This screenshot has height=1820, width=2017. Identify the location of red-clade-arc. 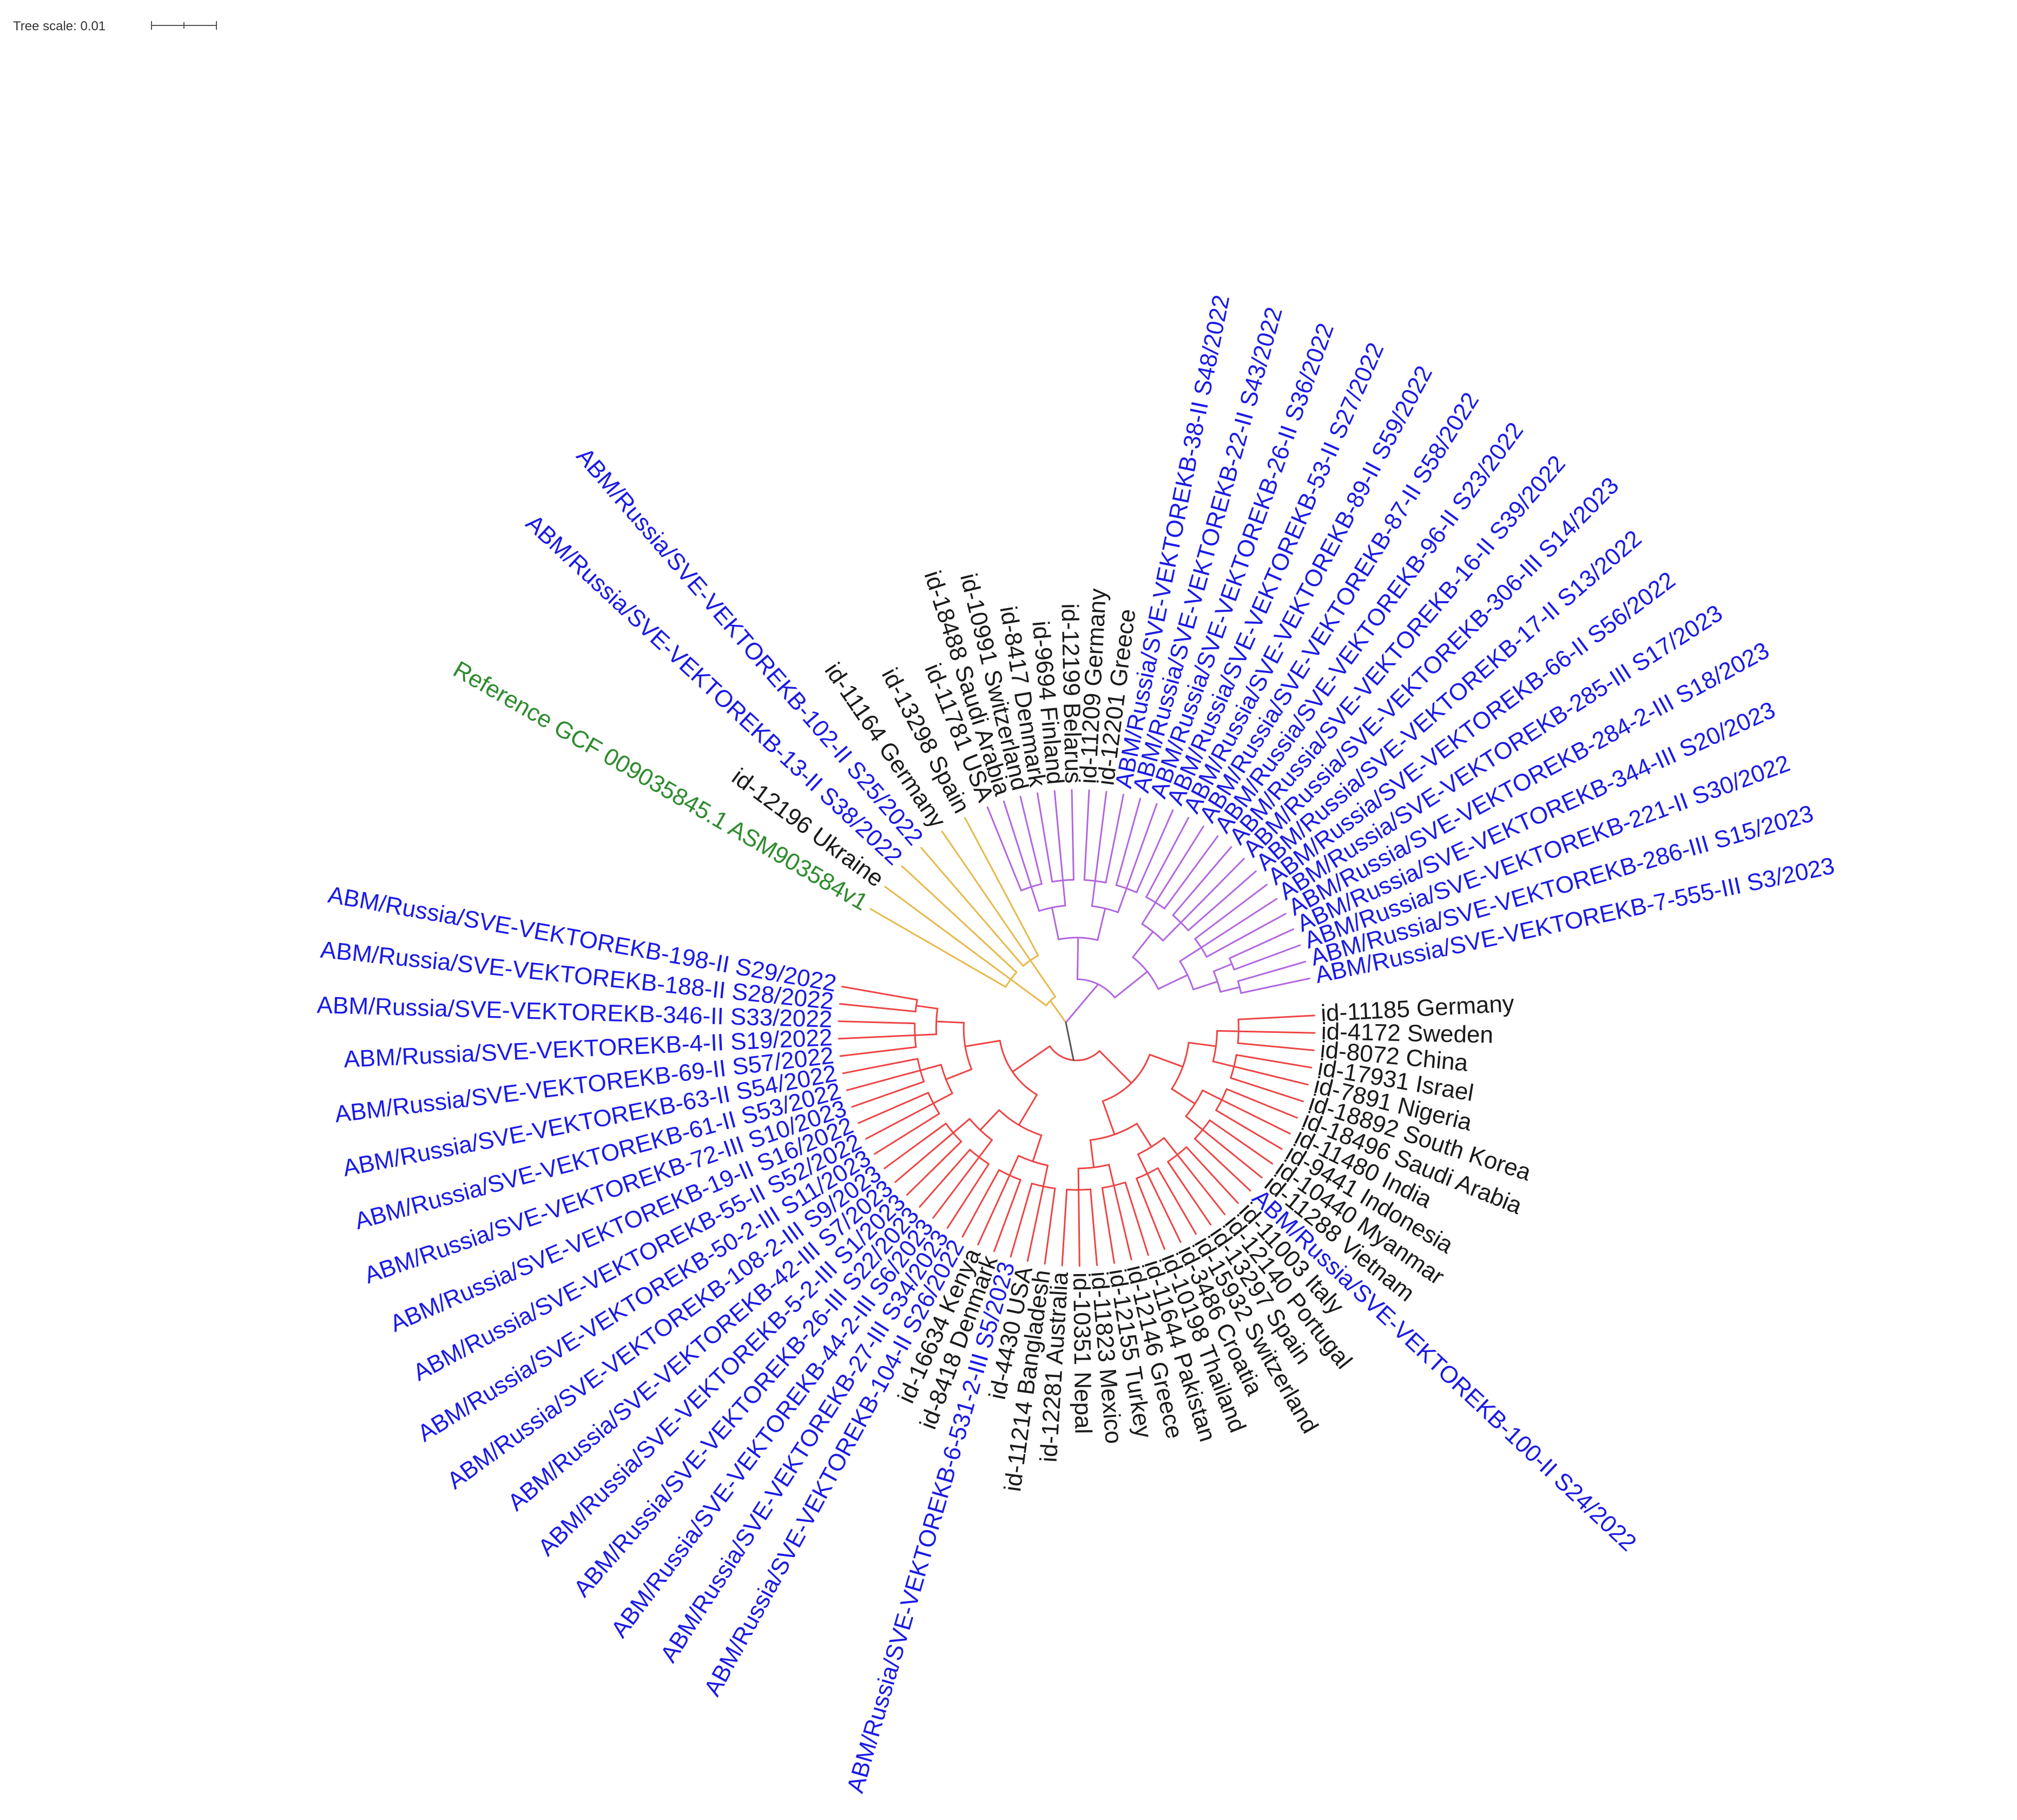
(1074, 1053).